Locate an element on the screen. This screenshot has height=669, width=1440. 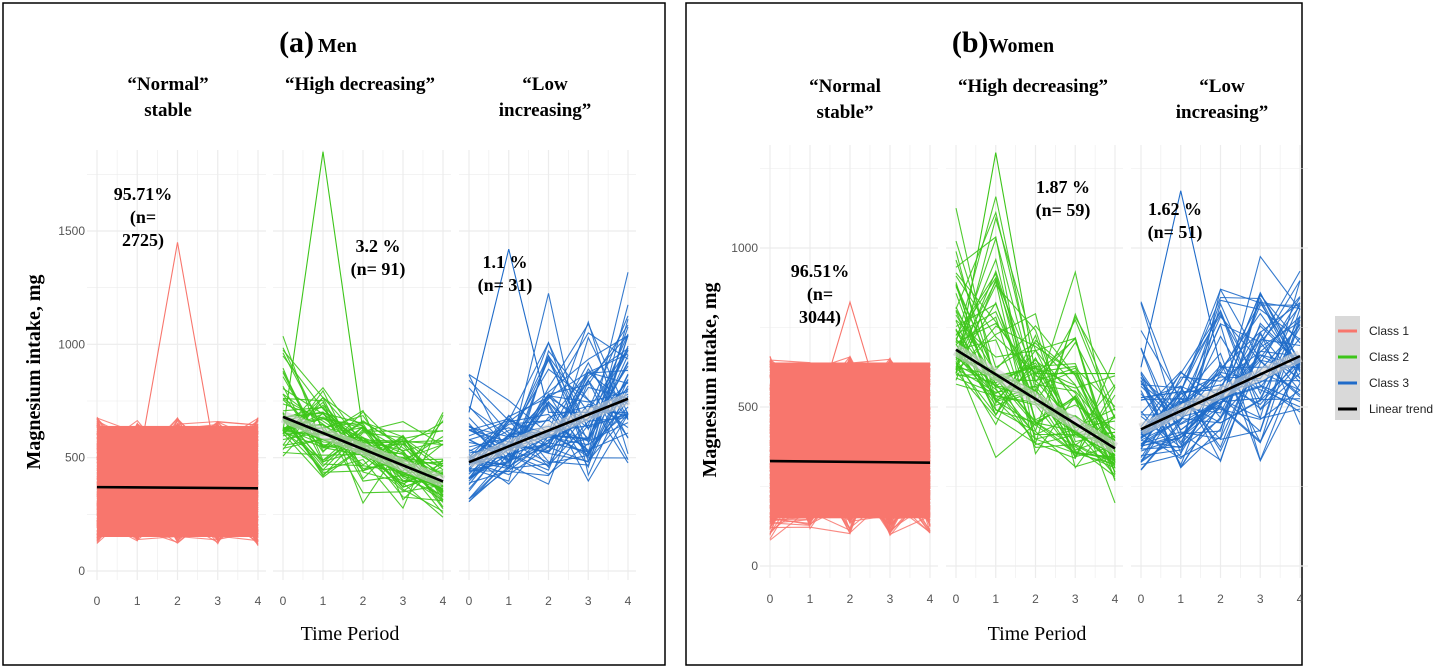
legend-label: Class 1 is located at coordinates (1389, 331).